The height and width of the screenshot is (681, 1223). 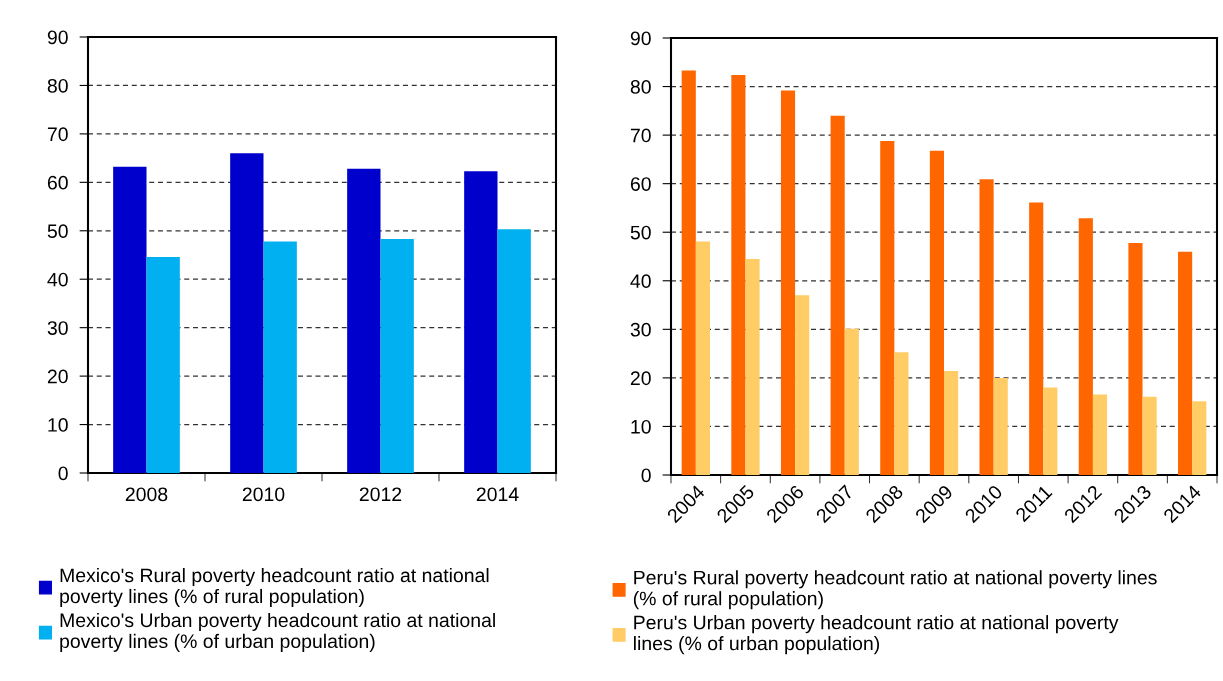 What do you see at coordinates (277, 632) in the screenshot?
I see `legend-label: Mexico's Urban poverty headcount ratio at national poverty lines (% of urban population)` at bounding box center [277, 632].